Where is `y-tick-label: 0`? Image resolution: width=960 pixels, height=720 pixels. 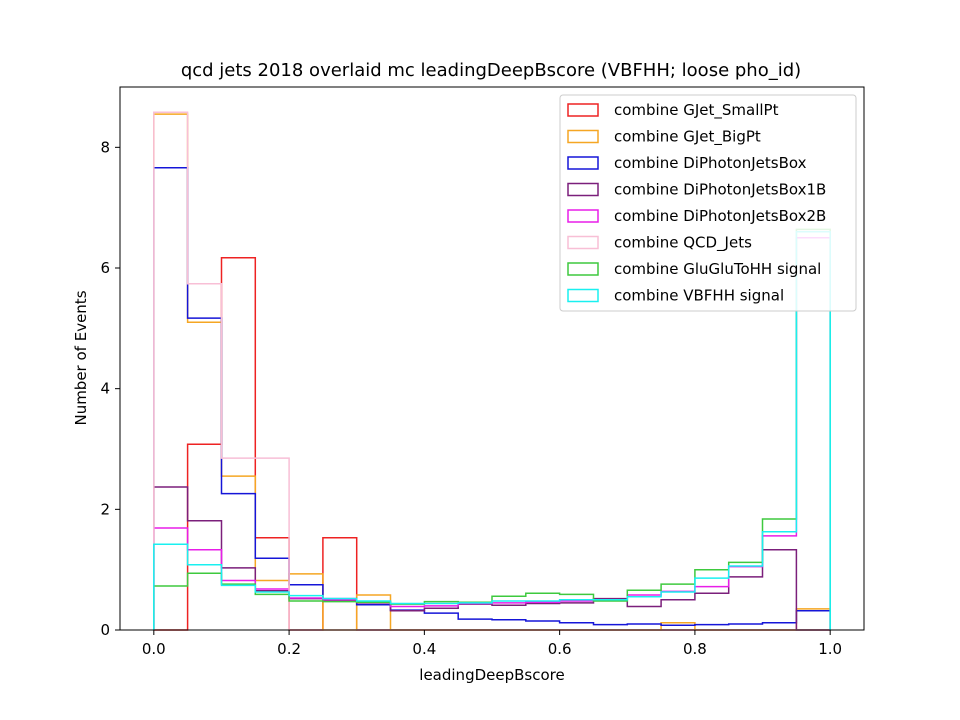
y-tick-label: 0 is located at coordinates (105, 630).